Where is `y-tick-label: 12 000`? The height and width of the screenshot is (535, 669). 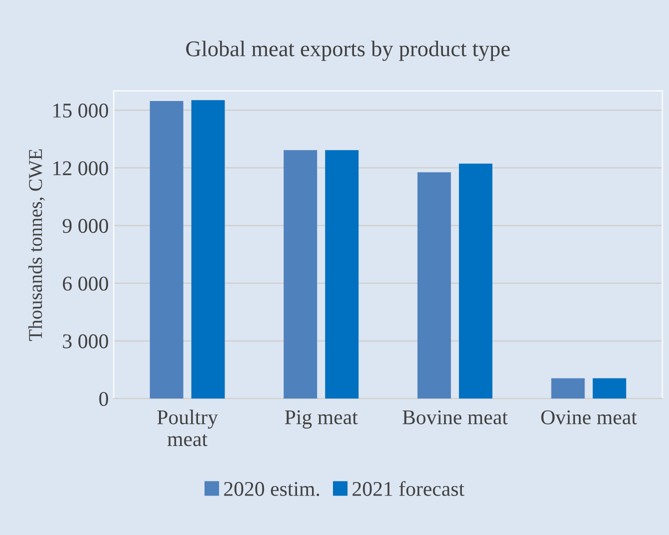 y-tick-label: 12 000 is located at coordinates (80, 168).